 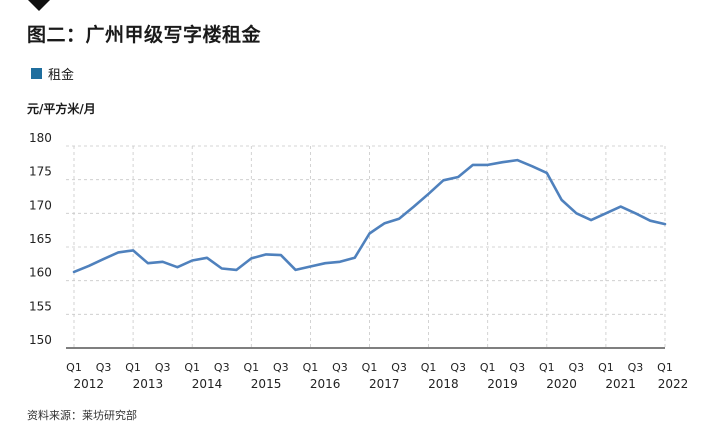 I want to click on y-axis-unit-label: 元/平方米/月, so click(x=61, y=109).